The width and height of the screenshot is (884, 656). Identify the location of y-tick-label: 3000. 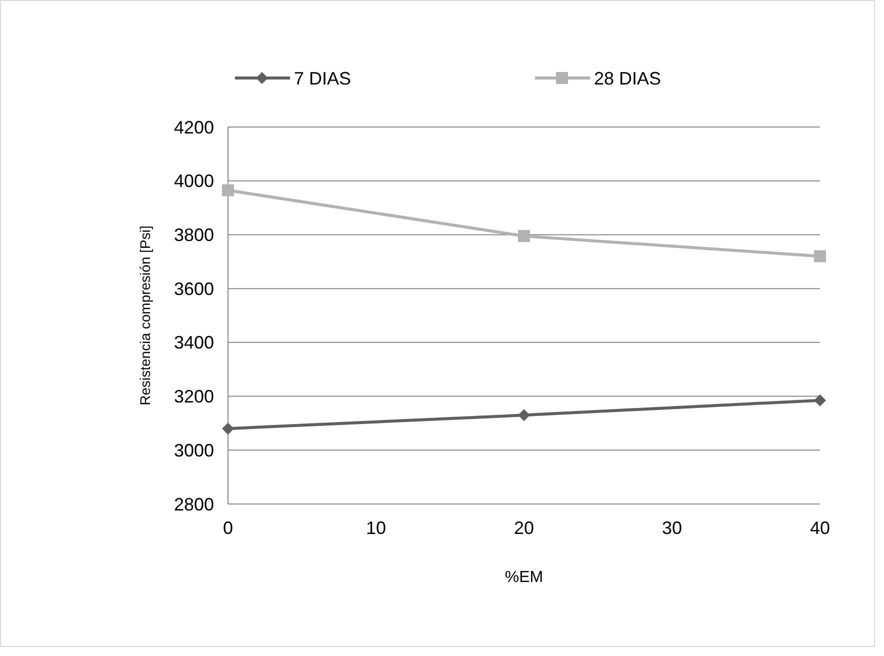
(194, 450).